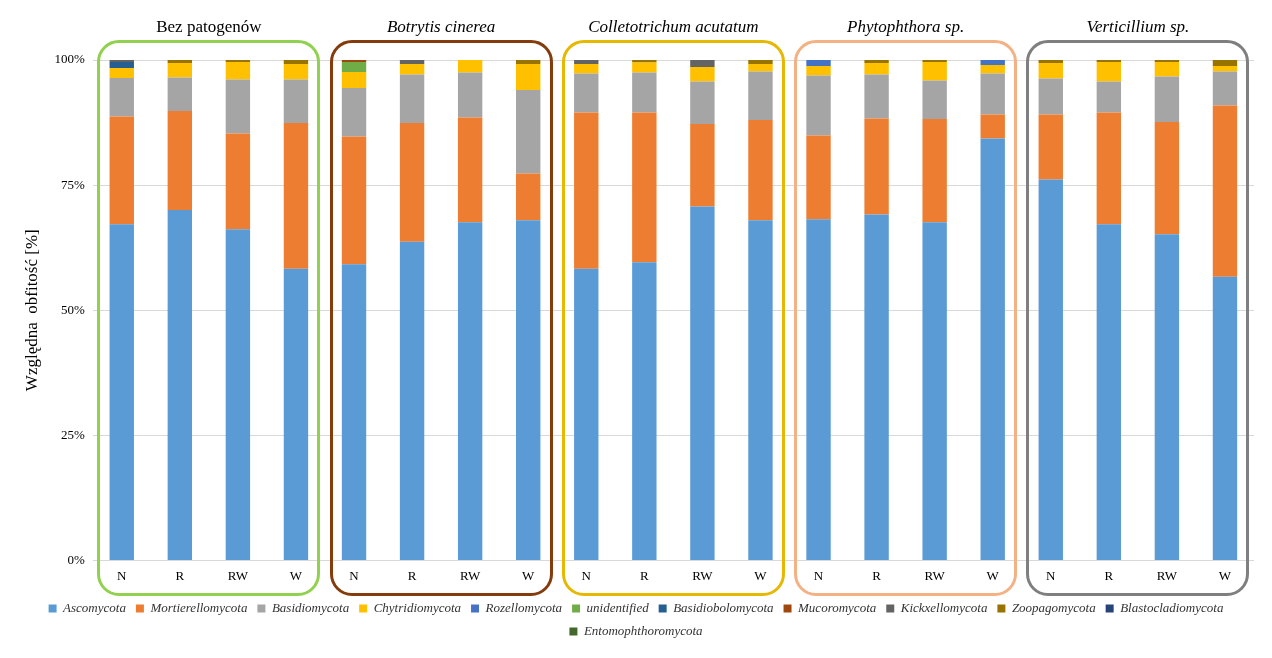  Describe the element at coordinates (724, 607) in the screenshot. I see `legend-label: Basidiobolomycota` at that location.